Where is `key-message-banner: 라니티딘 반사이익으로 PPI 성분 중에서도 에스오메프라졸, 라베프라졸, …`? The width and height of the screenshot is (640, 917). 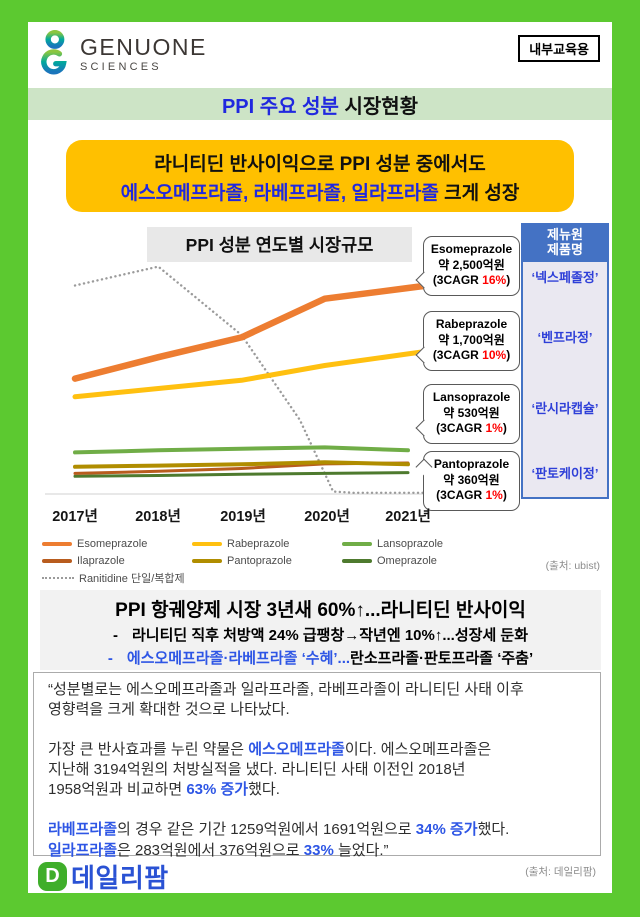
key-message-banner: 라니티딘 반사이익으로 PPI 성분 중에서도 에스오메프라졸, 라베프라졸, … is located at coordinates (320, 176).